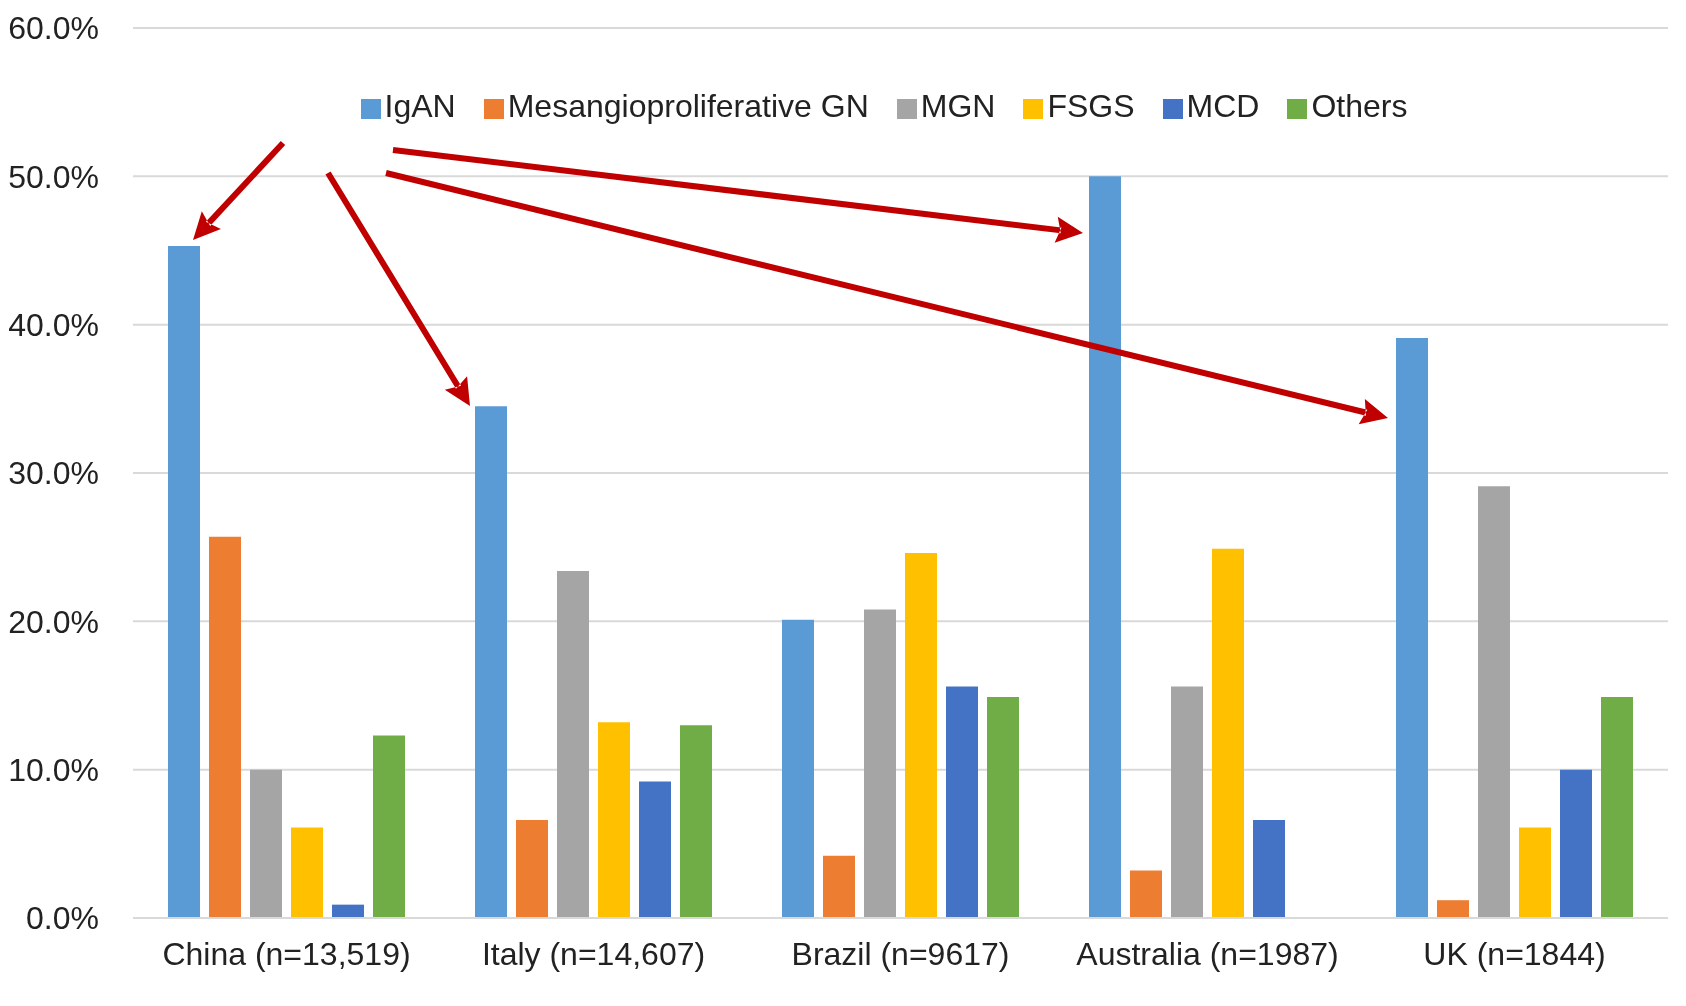  What do you see at coordinates (1223, 106) in the screenshot?
I see `legend-label: MCD` at bounding box center [1223, 106].